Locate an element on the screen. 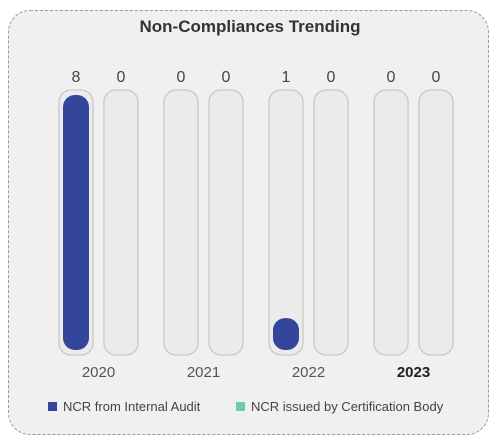  x-tick-label: 2021 is located at coordinates (203, 372).